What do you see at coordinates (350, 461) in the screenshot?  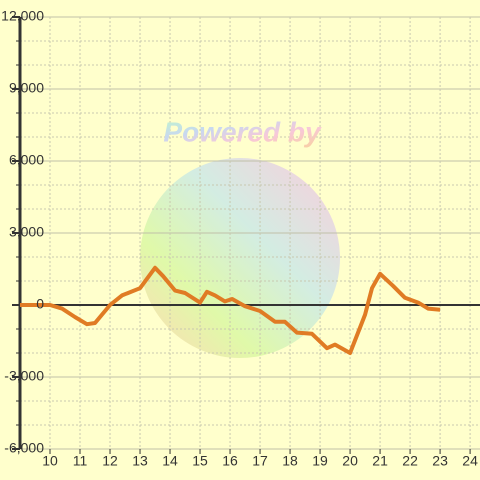 I see `x-tick-label: 20` at bounding box center [350, 461].